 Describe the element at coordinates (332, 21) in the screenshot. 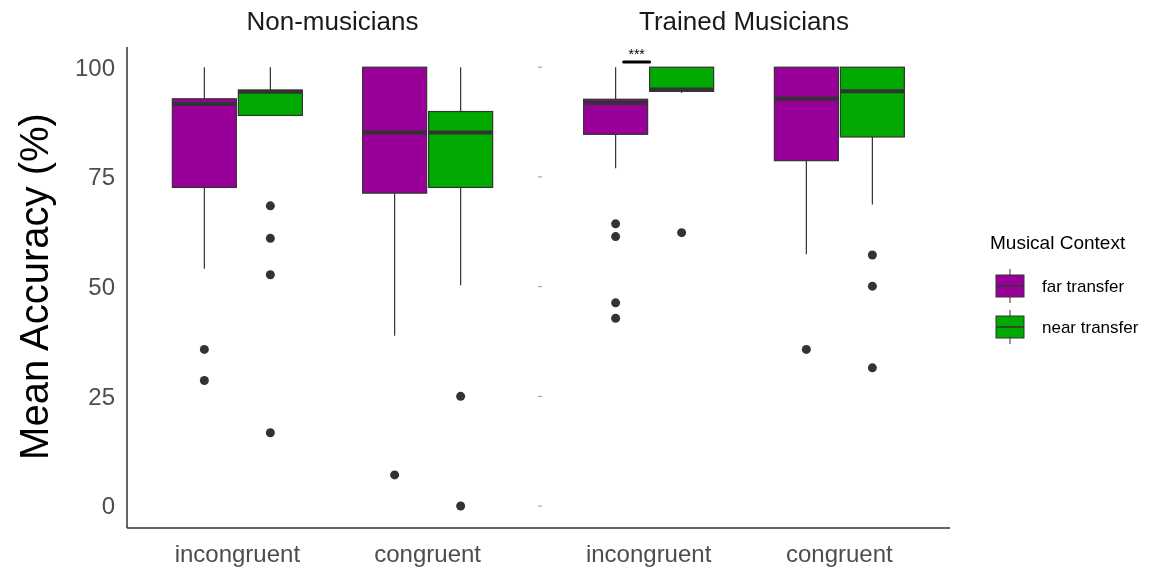

I see `chart-title: Non-musicians` at that location.